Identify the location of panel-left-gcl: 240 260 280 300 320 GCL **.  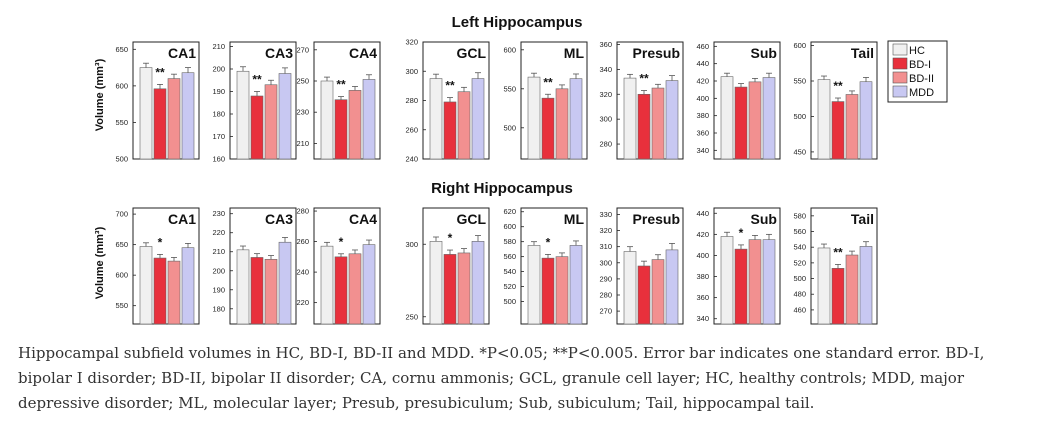
(447, 101).